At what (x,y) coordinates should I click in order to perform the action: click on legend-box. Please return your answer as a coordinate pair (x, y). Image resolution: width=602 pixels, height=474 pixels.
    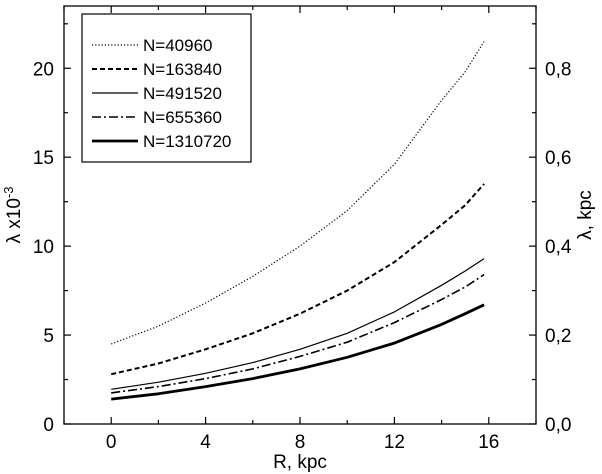
    Looking at the image, I should click on (166, 88).